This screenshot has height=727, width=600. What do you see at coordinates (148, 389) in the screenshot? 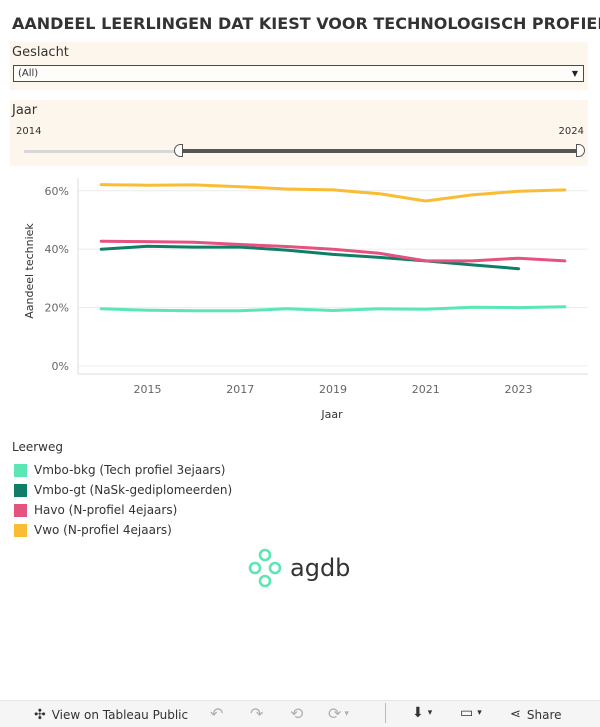
I see `x-tick-label: 2015` at bounding box center [148, 389].